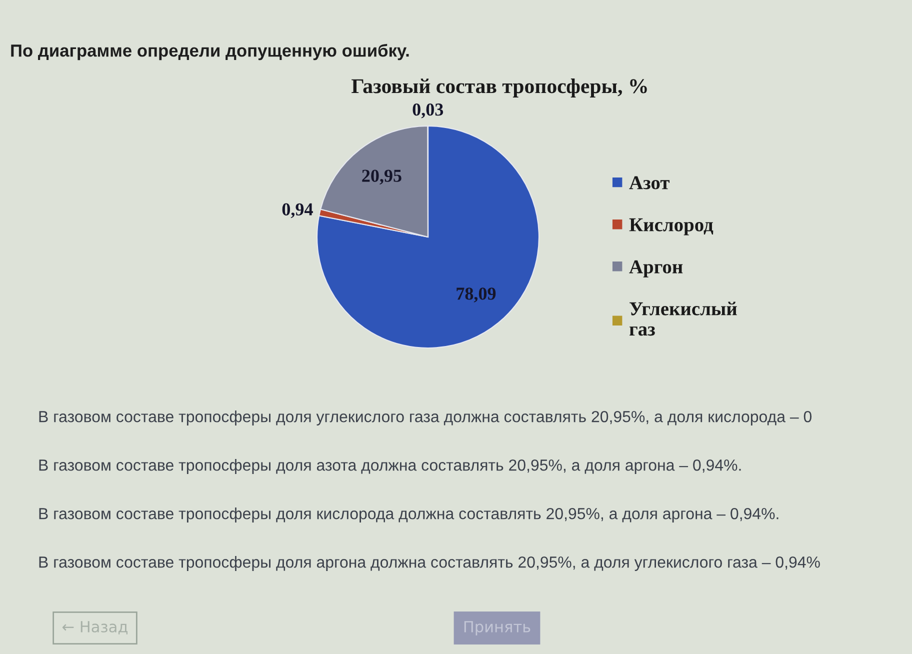 This screenshot has height=654, width=912. I want to click on text: В газовом составе тропосферы доля азота должна составлять 20,95%, а доля аргона – 0,94%., so click(390, 466).